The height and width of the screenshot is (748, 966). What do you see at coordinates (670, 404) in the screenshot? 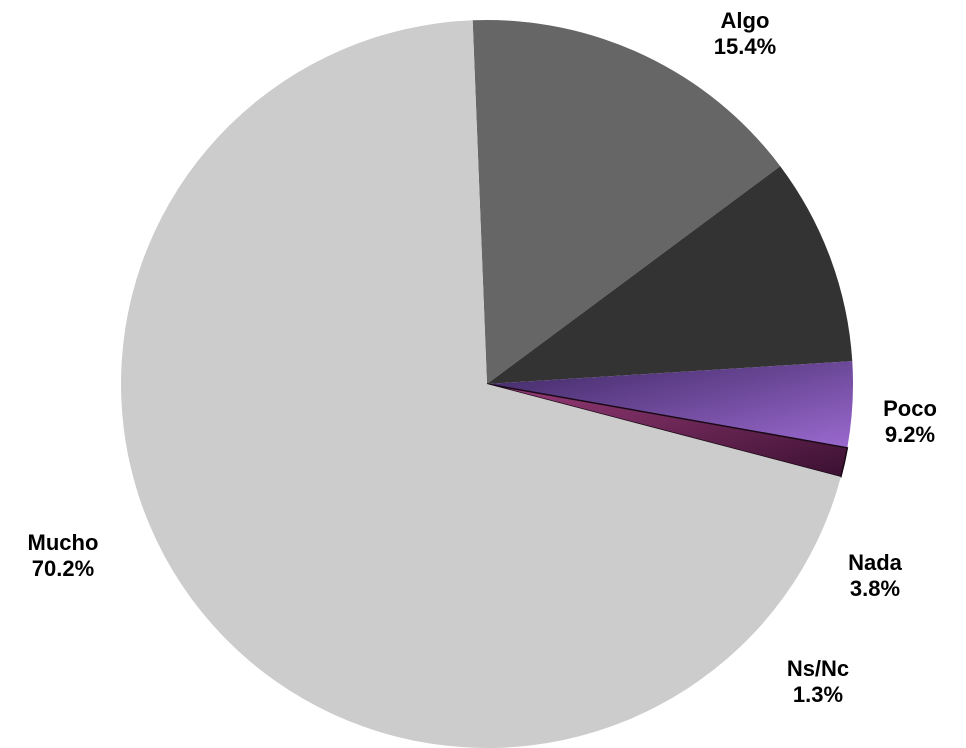
I see `pie-slice-nada` at bounding box center [670, 404].